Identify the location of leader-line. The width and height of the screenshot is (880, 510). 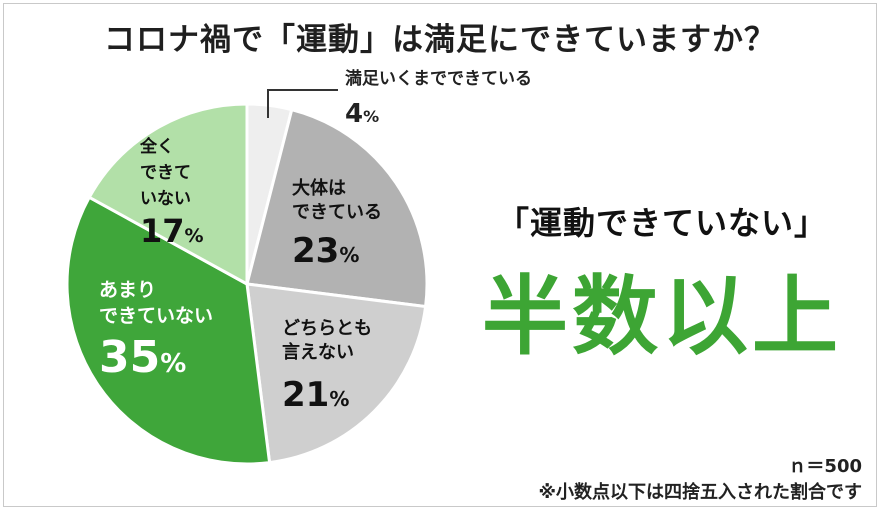
(302, 103).